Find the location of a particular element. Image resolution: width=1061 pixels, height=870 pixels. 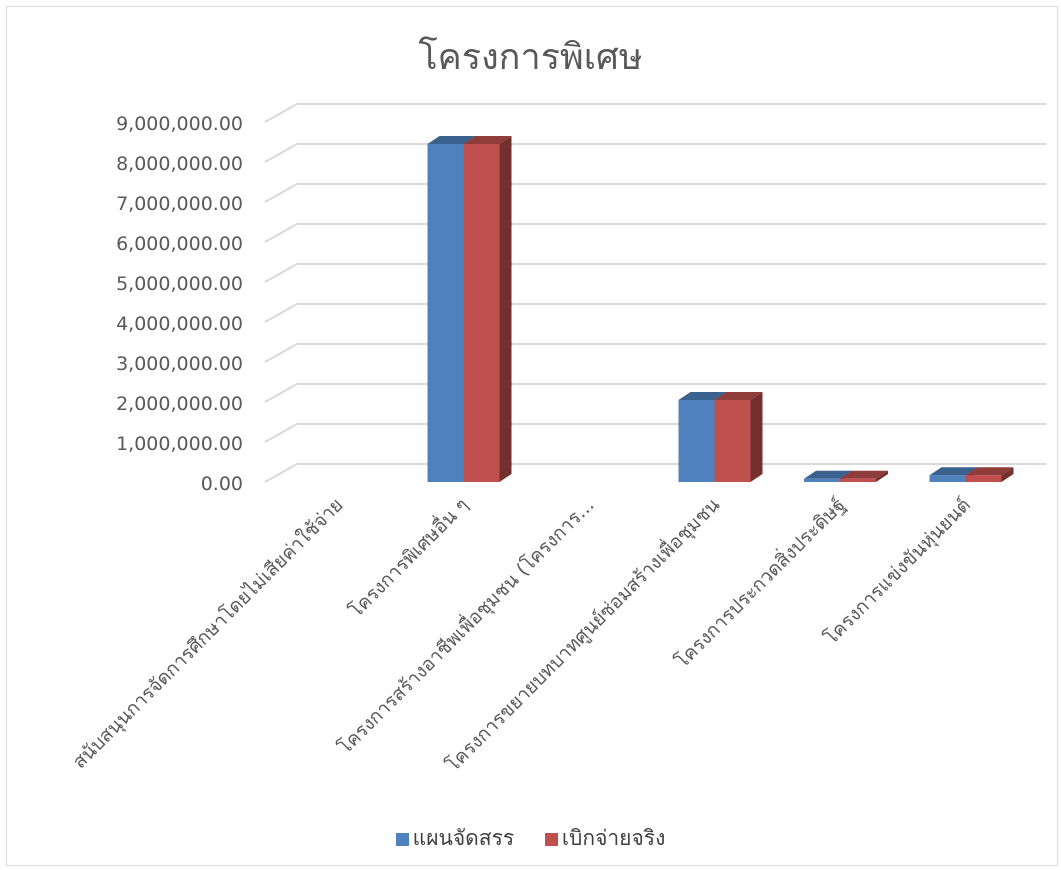

x-tick-label: โครงการแข่งขันหุ่นยนต์ is located at coordinates (897, 571).